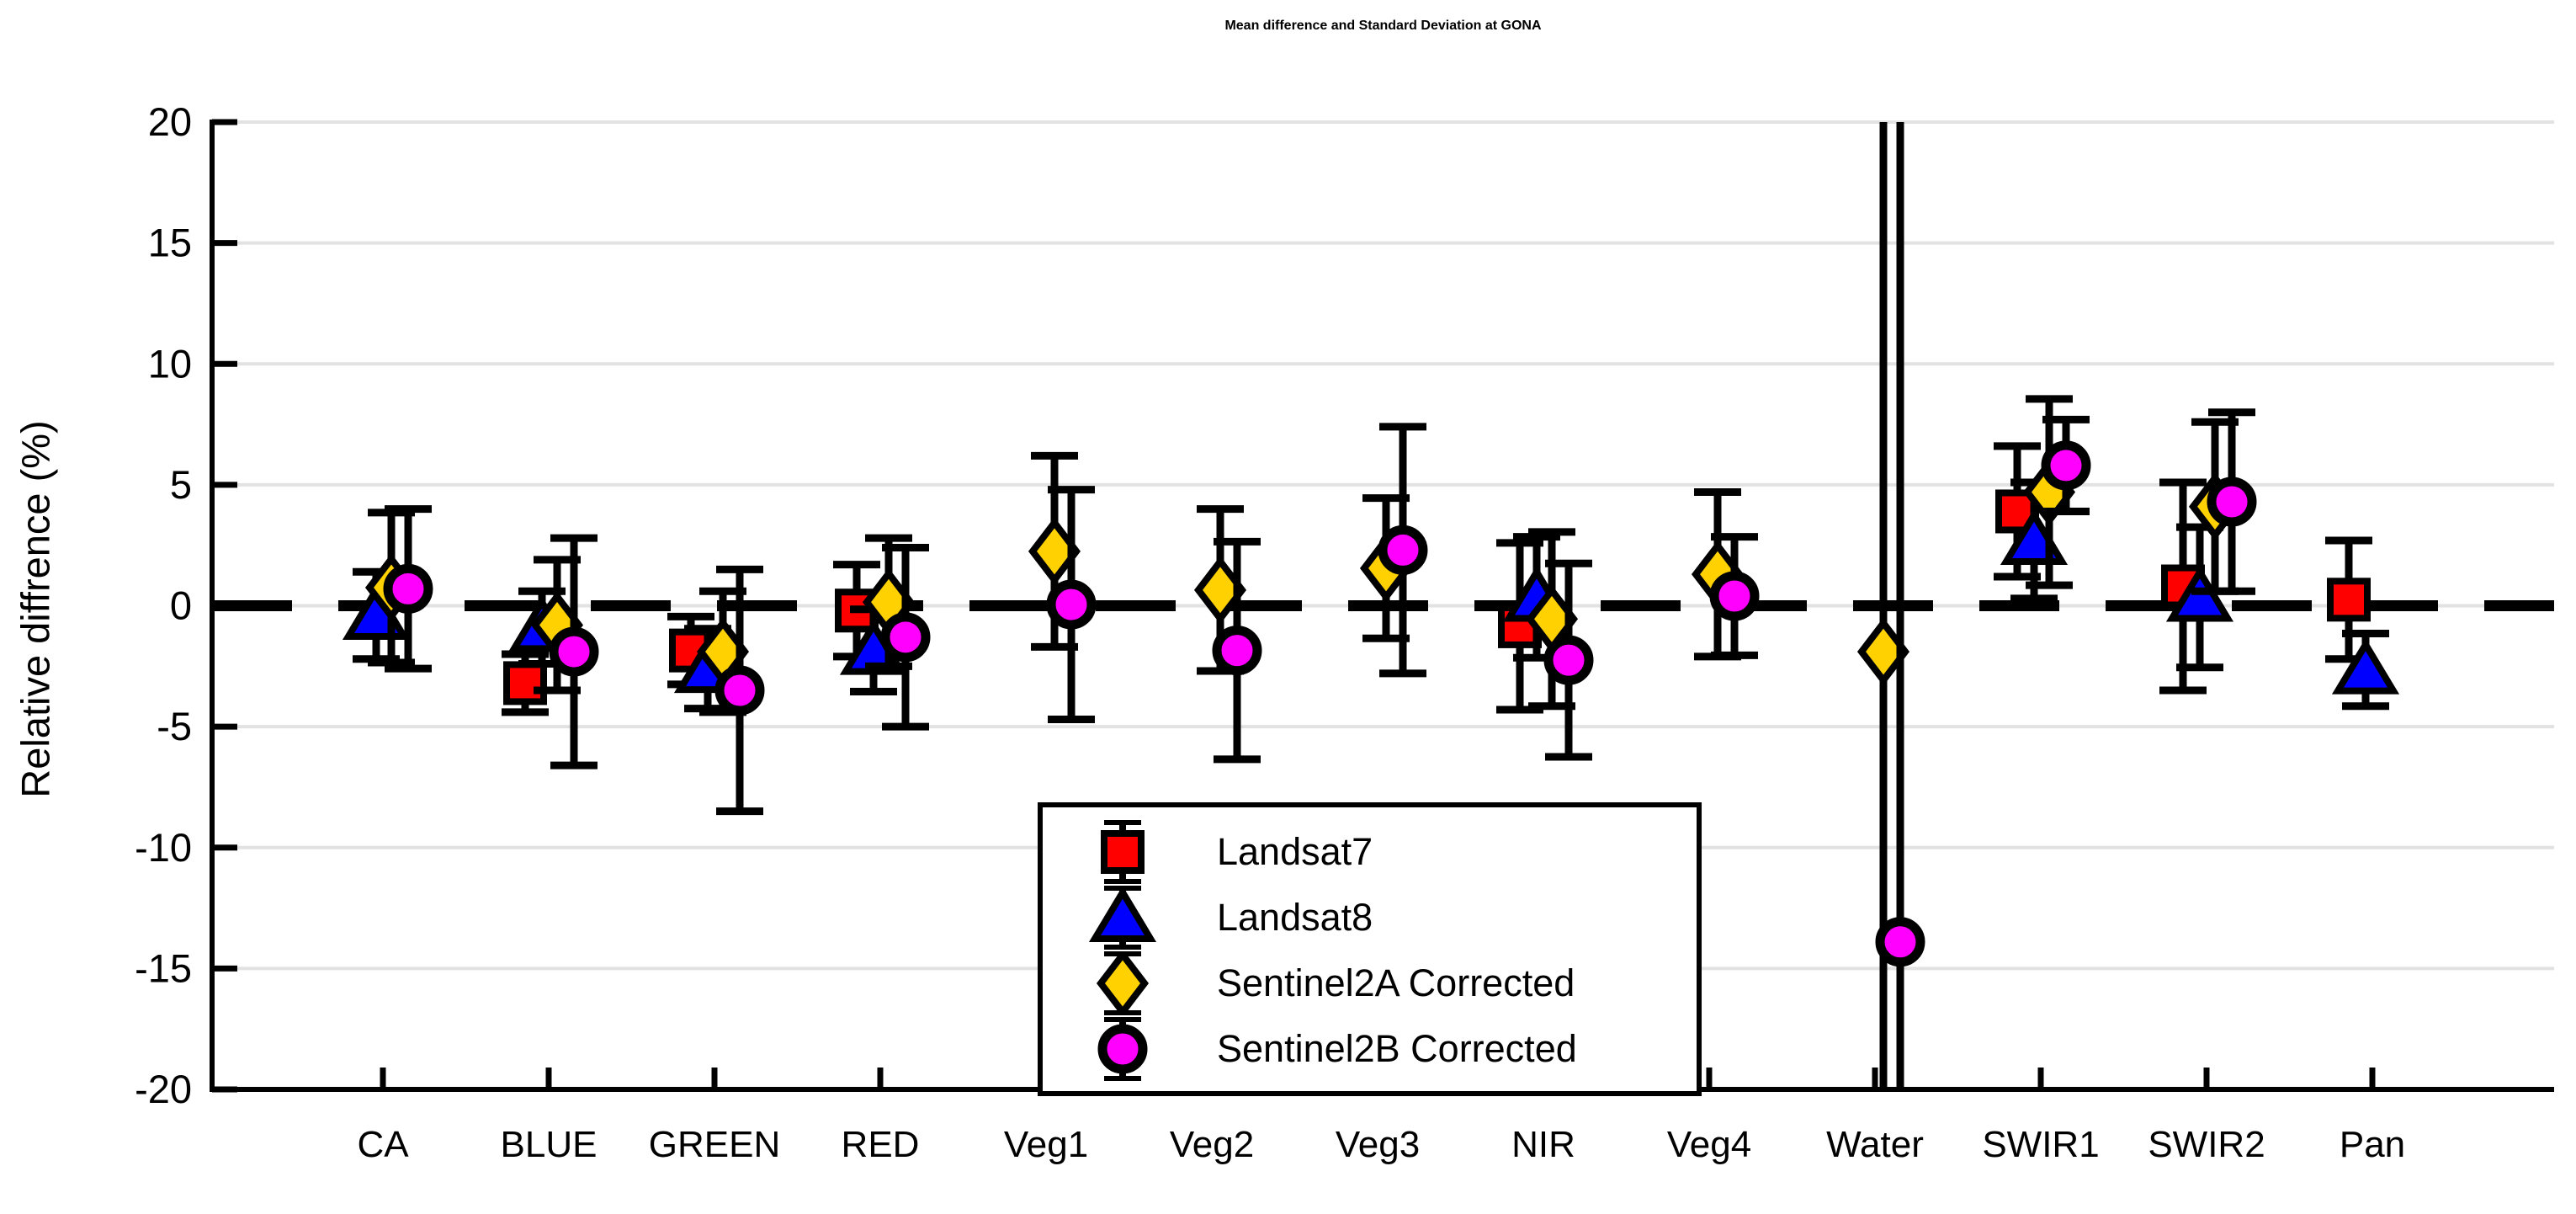 The image size is (2576, 1214). I want to click on x-tick-label: Veg2, so click(1212, 1144).